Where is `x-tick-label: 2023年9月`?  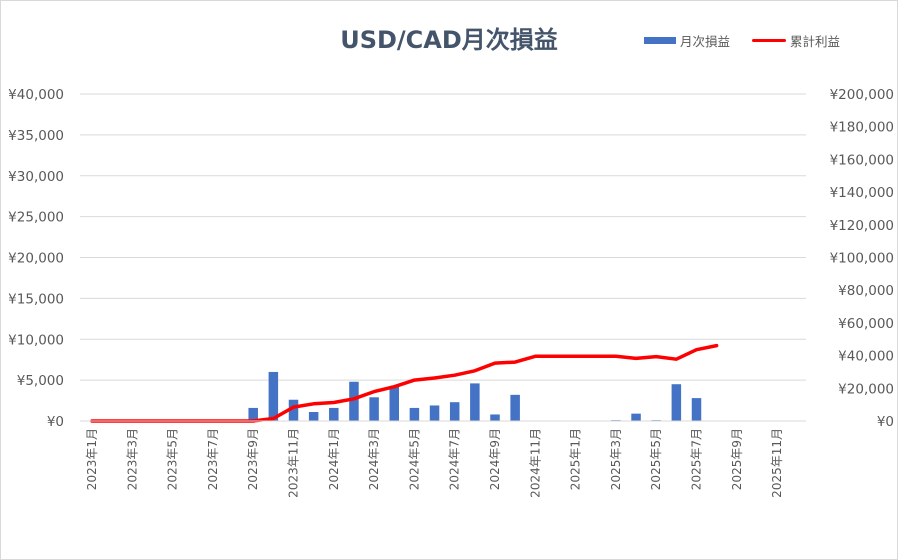 x-tick-label: 2023年9月 is located at coordinates (253, 459).